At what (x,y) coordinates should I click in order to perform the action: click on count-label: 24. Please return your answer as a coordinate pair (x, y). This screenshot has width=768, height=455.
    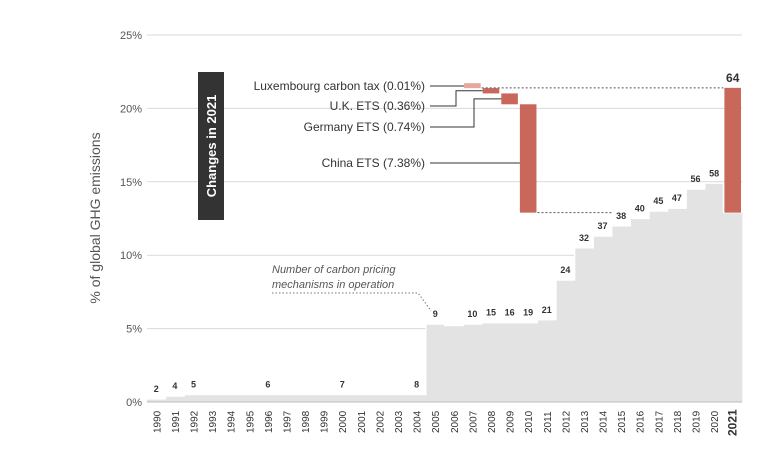
    Looking at the image, I should click on (565, 270).